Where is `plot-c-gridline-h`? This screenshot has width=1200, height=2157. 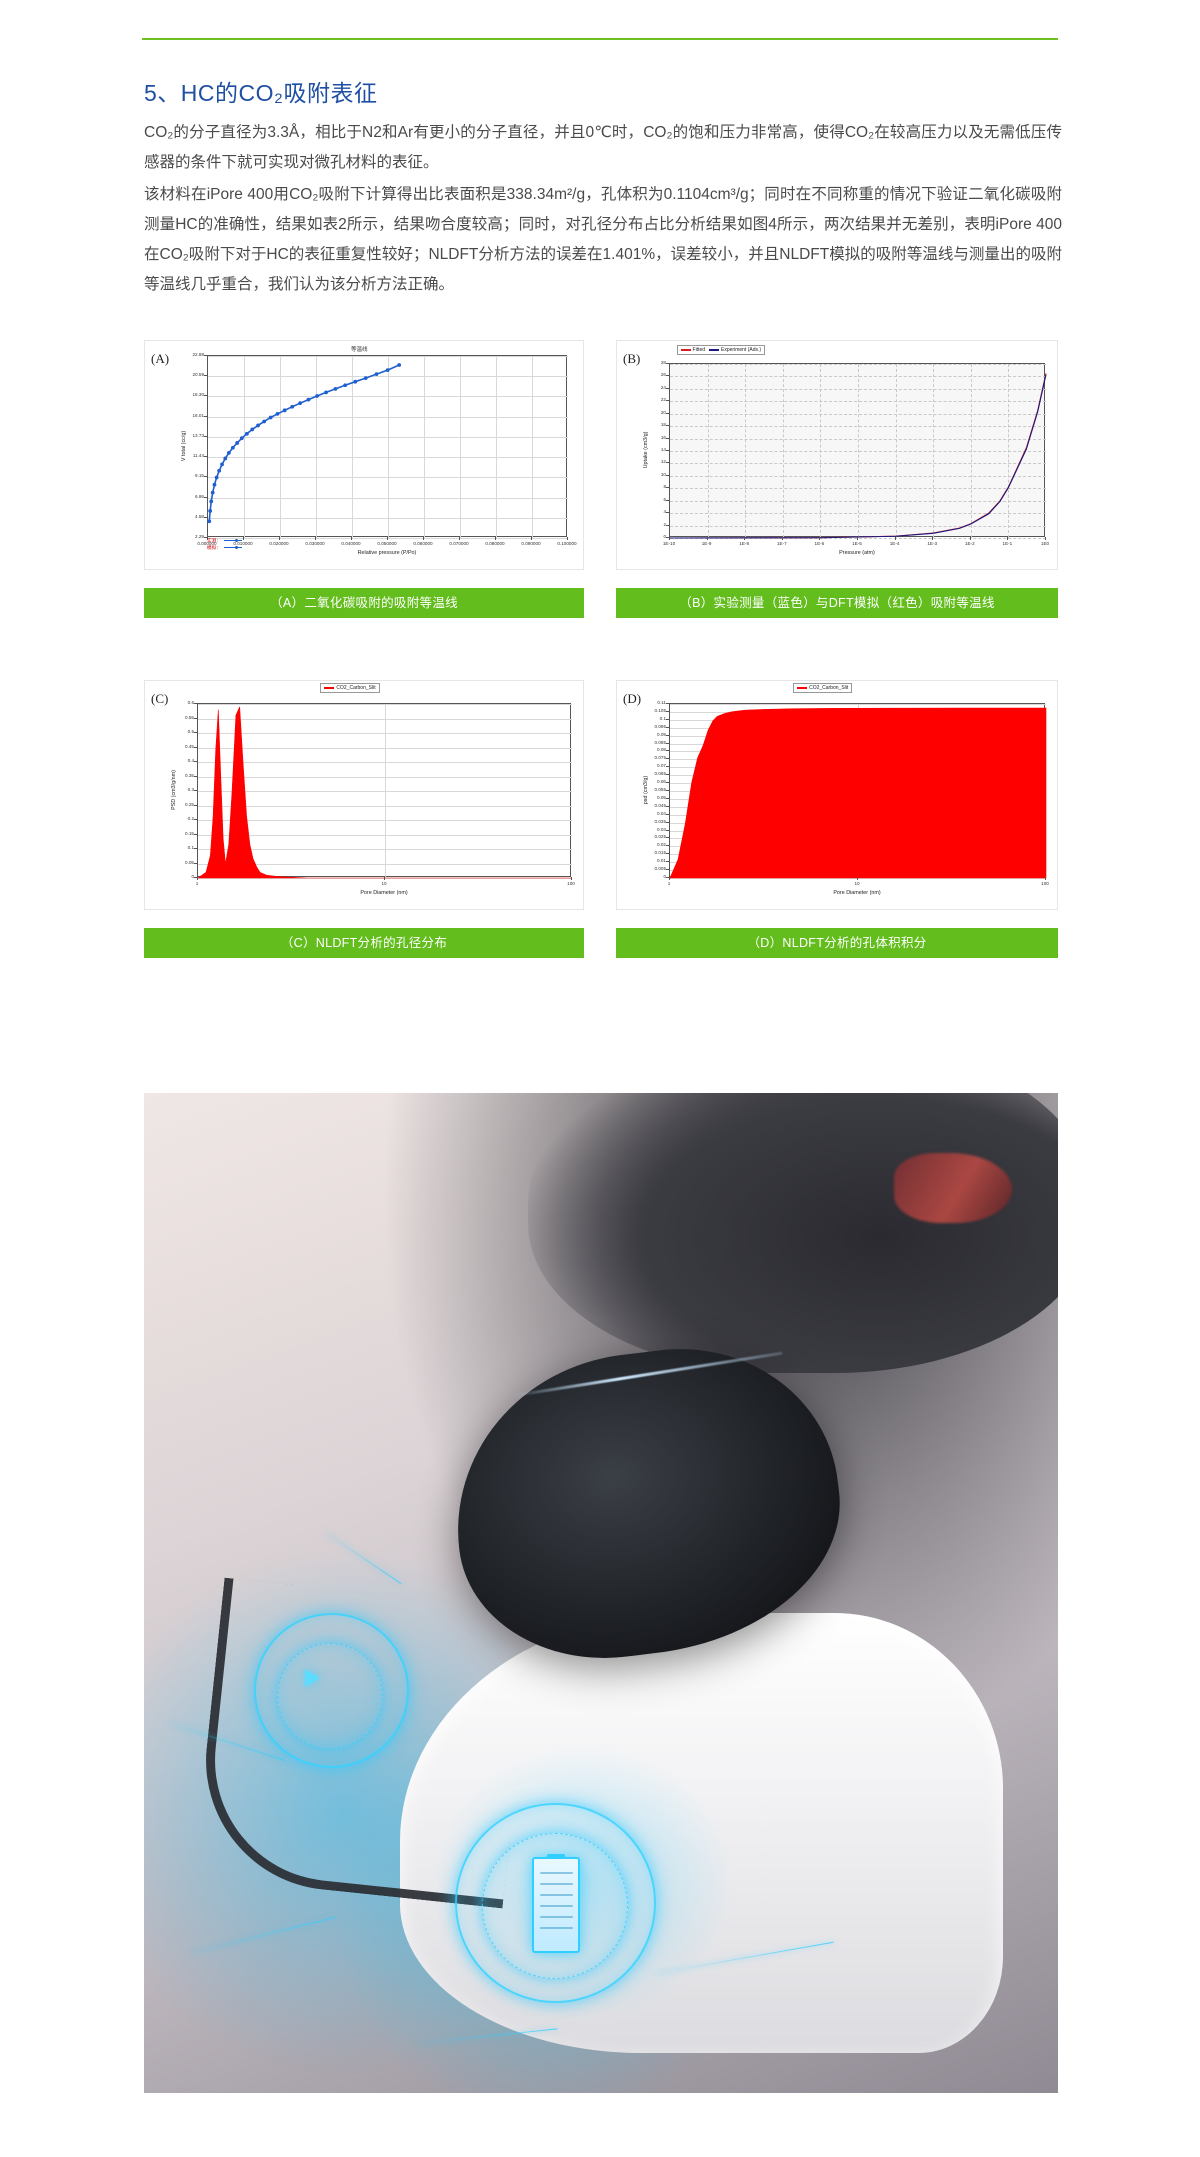
plot-c-gridline-h is located at coordinates (385, 878).